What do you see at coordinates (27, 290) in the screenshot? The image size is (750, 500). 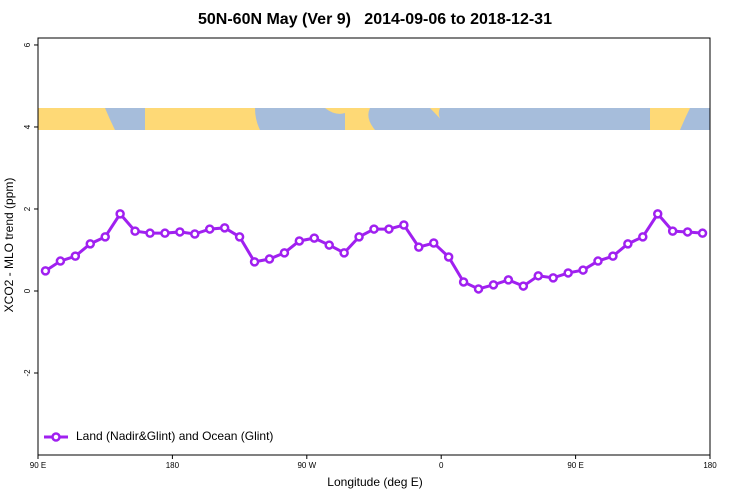 I see `y-tick-label: 0` at bounding box center [27, 290].